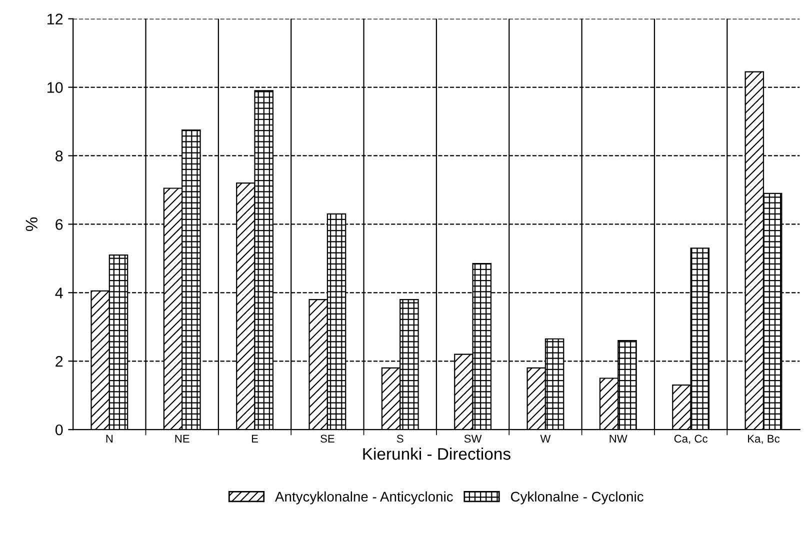 Image resolution: width=812 pixels, height=537 pixels. I want to click on x-tick-label: E, so click(255, 438).